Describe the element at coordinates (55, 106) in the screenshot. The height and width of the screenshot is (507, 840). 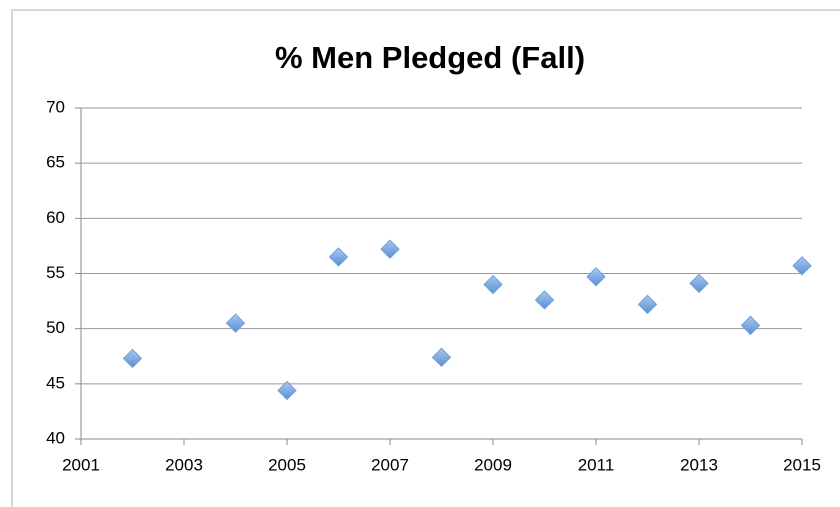
I see `y-tick-label: 70` at that location.